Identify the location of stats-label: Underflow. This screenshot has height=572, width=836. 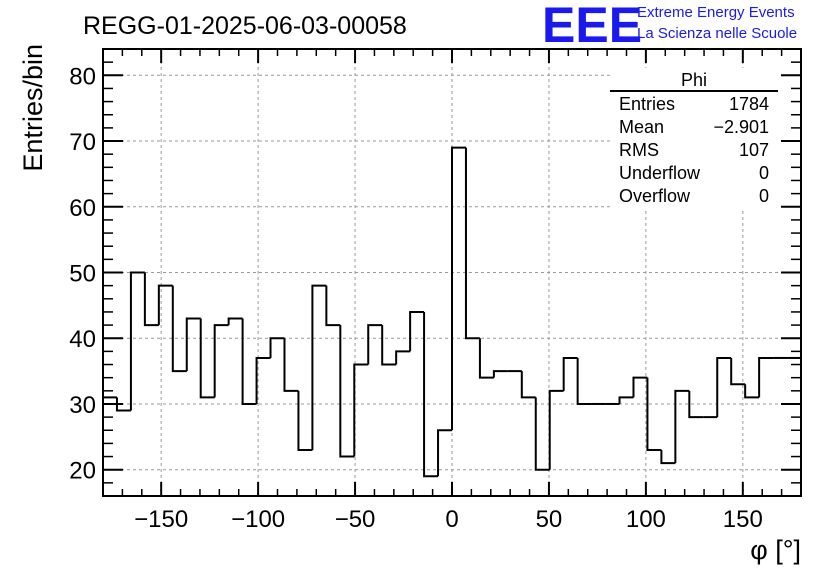
(660, 173).